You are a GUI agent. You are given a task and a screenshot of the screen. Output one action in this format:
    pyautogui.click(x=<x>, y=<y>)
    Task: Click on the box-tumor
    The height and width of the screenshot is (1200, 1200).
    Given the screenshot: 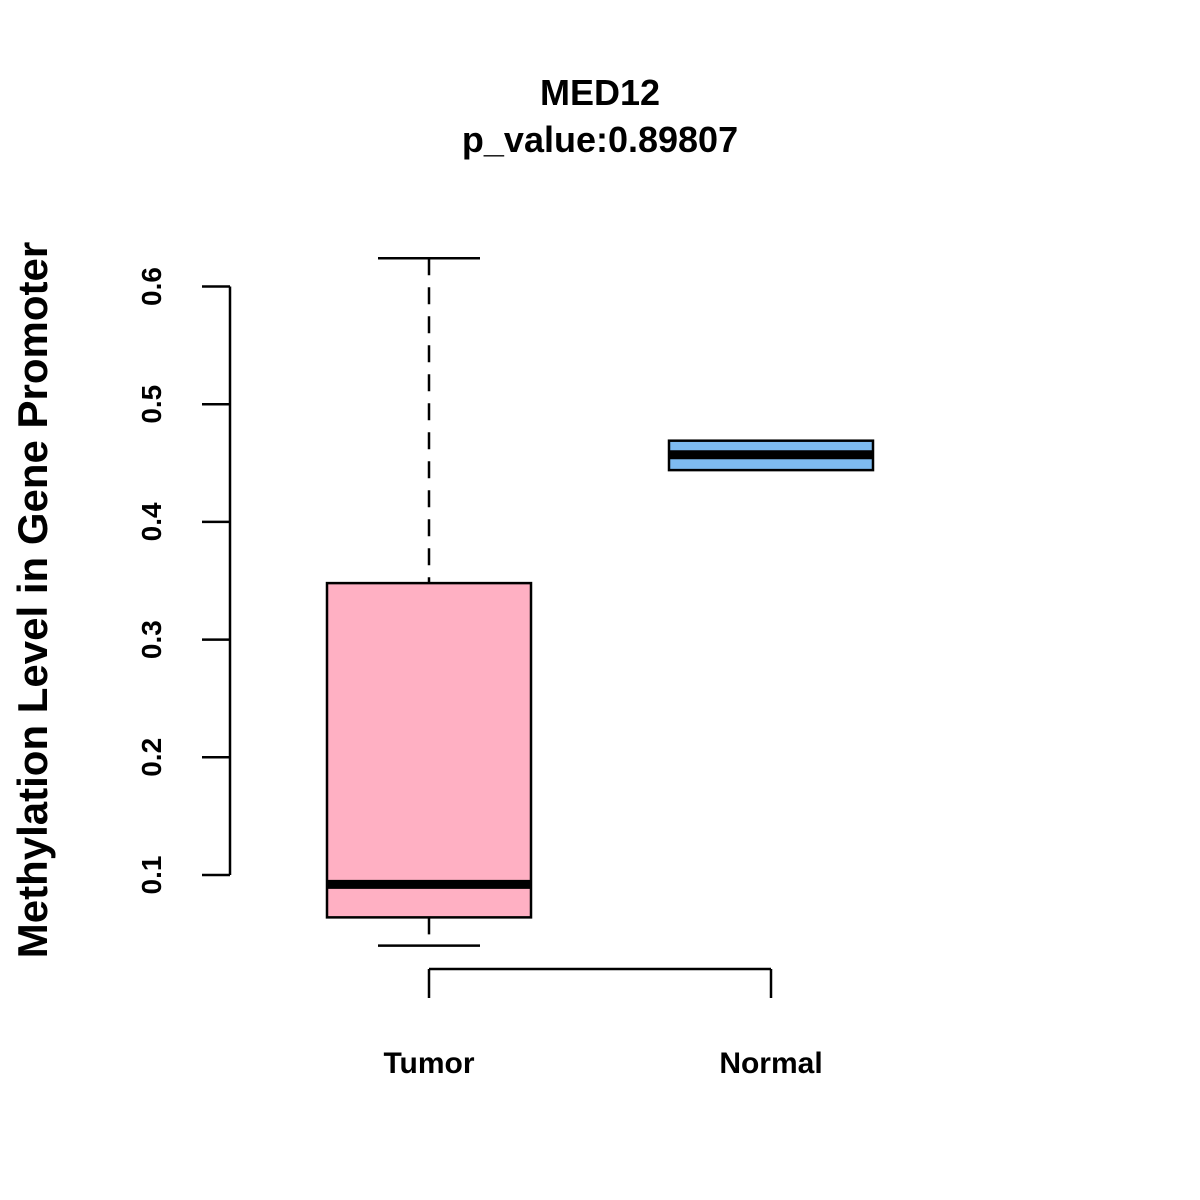 What is the action you would take?
    pyautogui.click(x=429, y=602)
    